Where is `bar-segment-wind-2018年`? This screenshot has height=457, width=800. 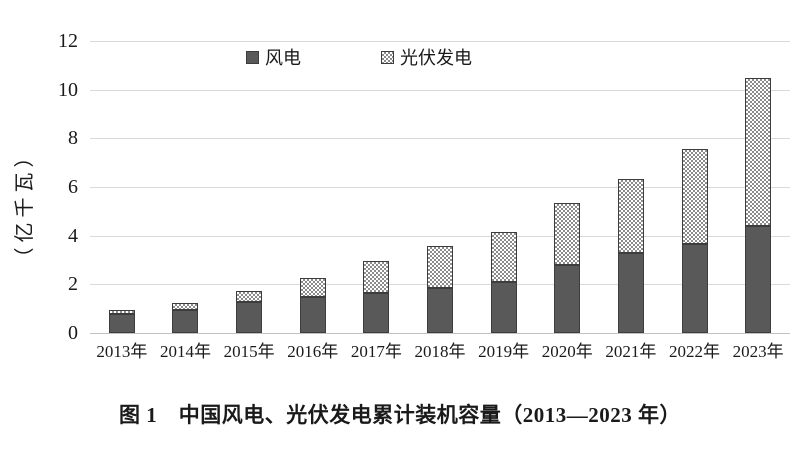 bar-segment-wind-2018年 is located at coordinates (440, 310).